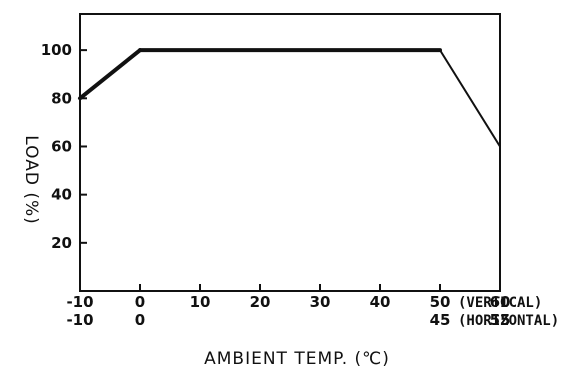 This screenshot has width=586, height=372. Describe the element at coordinates (297, 359) in the screenshot. I see `x-axis-label: AMBIENT TEMP. (℃)` at that location.